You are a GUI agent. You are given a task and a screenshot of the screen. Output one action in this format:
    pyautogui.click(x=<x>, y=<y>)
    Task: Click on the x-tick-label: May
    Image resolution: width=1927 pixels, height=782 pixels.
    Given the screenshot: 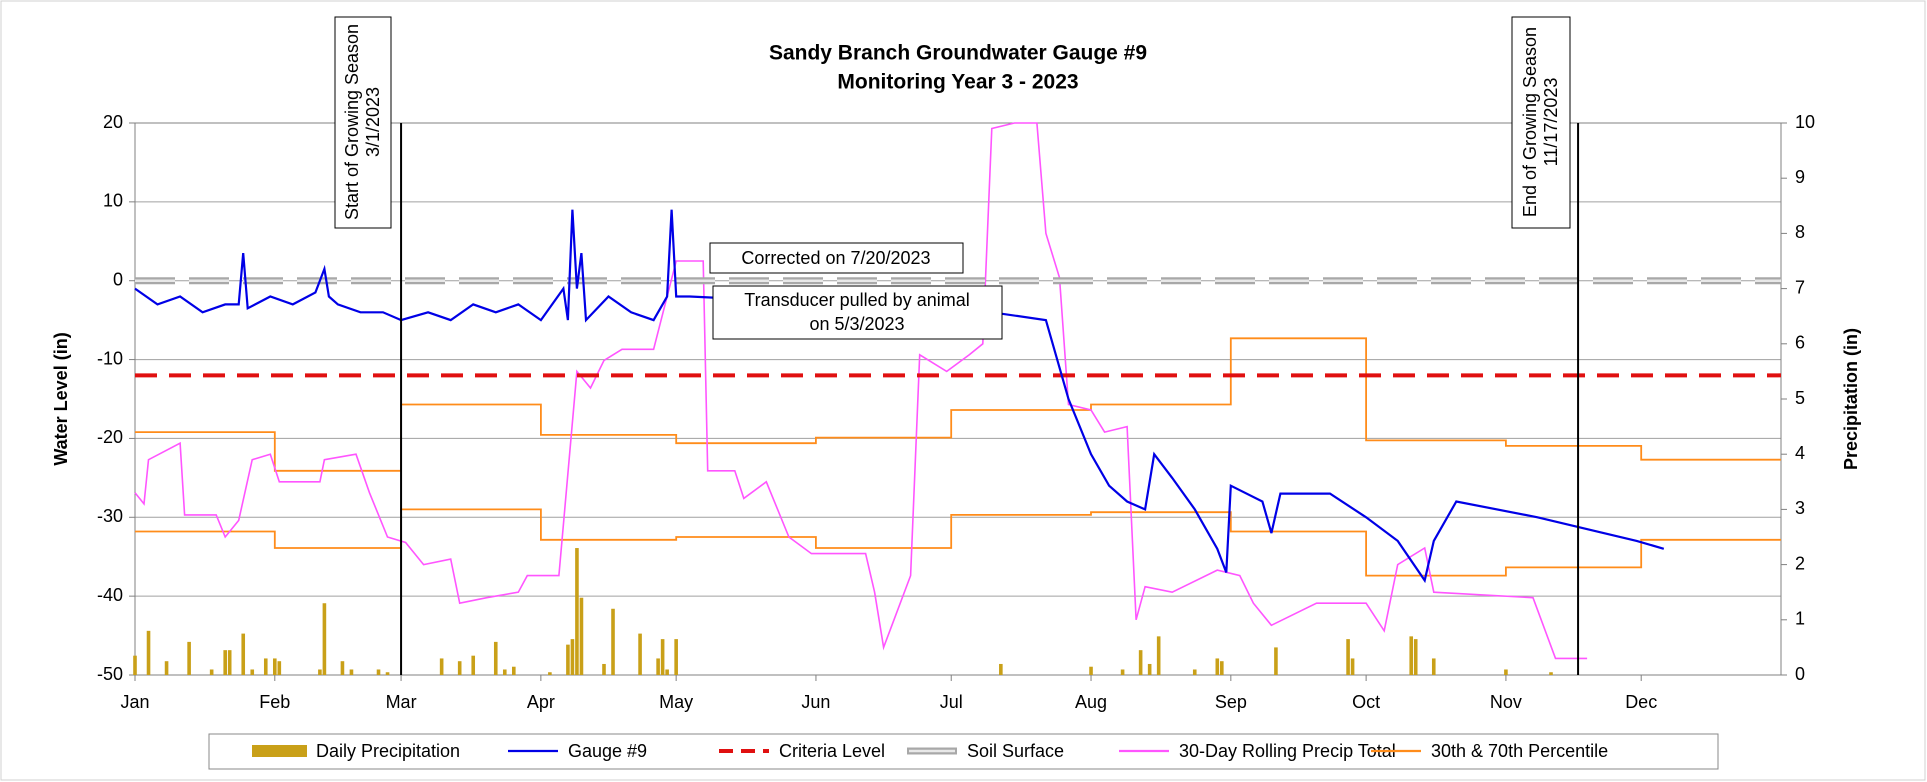 What is the action you would take?
    pyautogui.click(x=676, y=702)
    